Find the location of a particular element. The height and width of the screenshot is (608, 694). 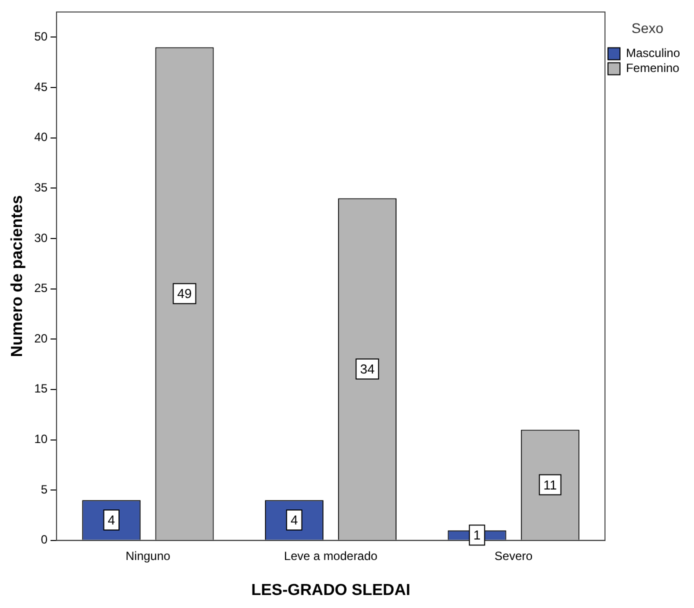

x-tick-label: Leve a moderado is located at coordinates (331, 555).